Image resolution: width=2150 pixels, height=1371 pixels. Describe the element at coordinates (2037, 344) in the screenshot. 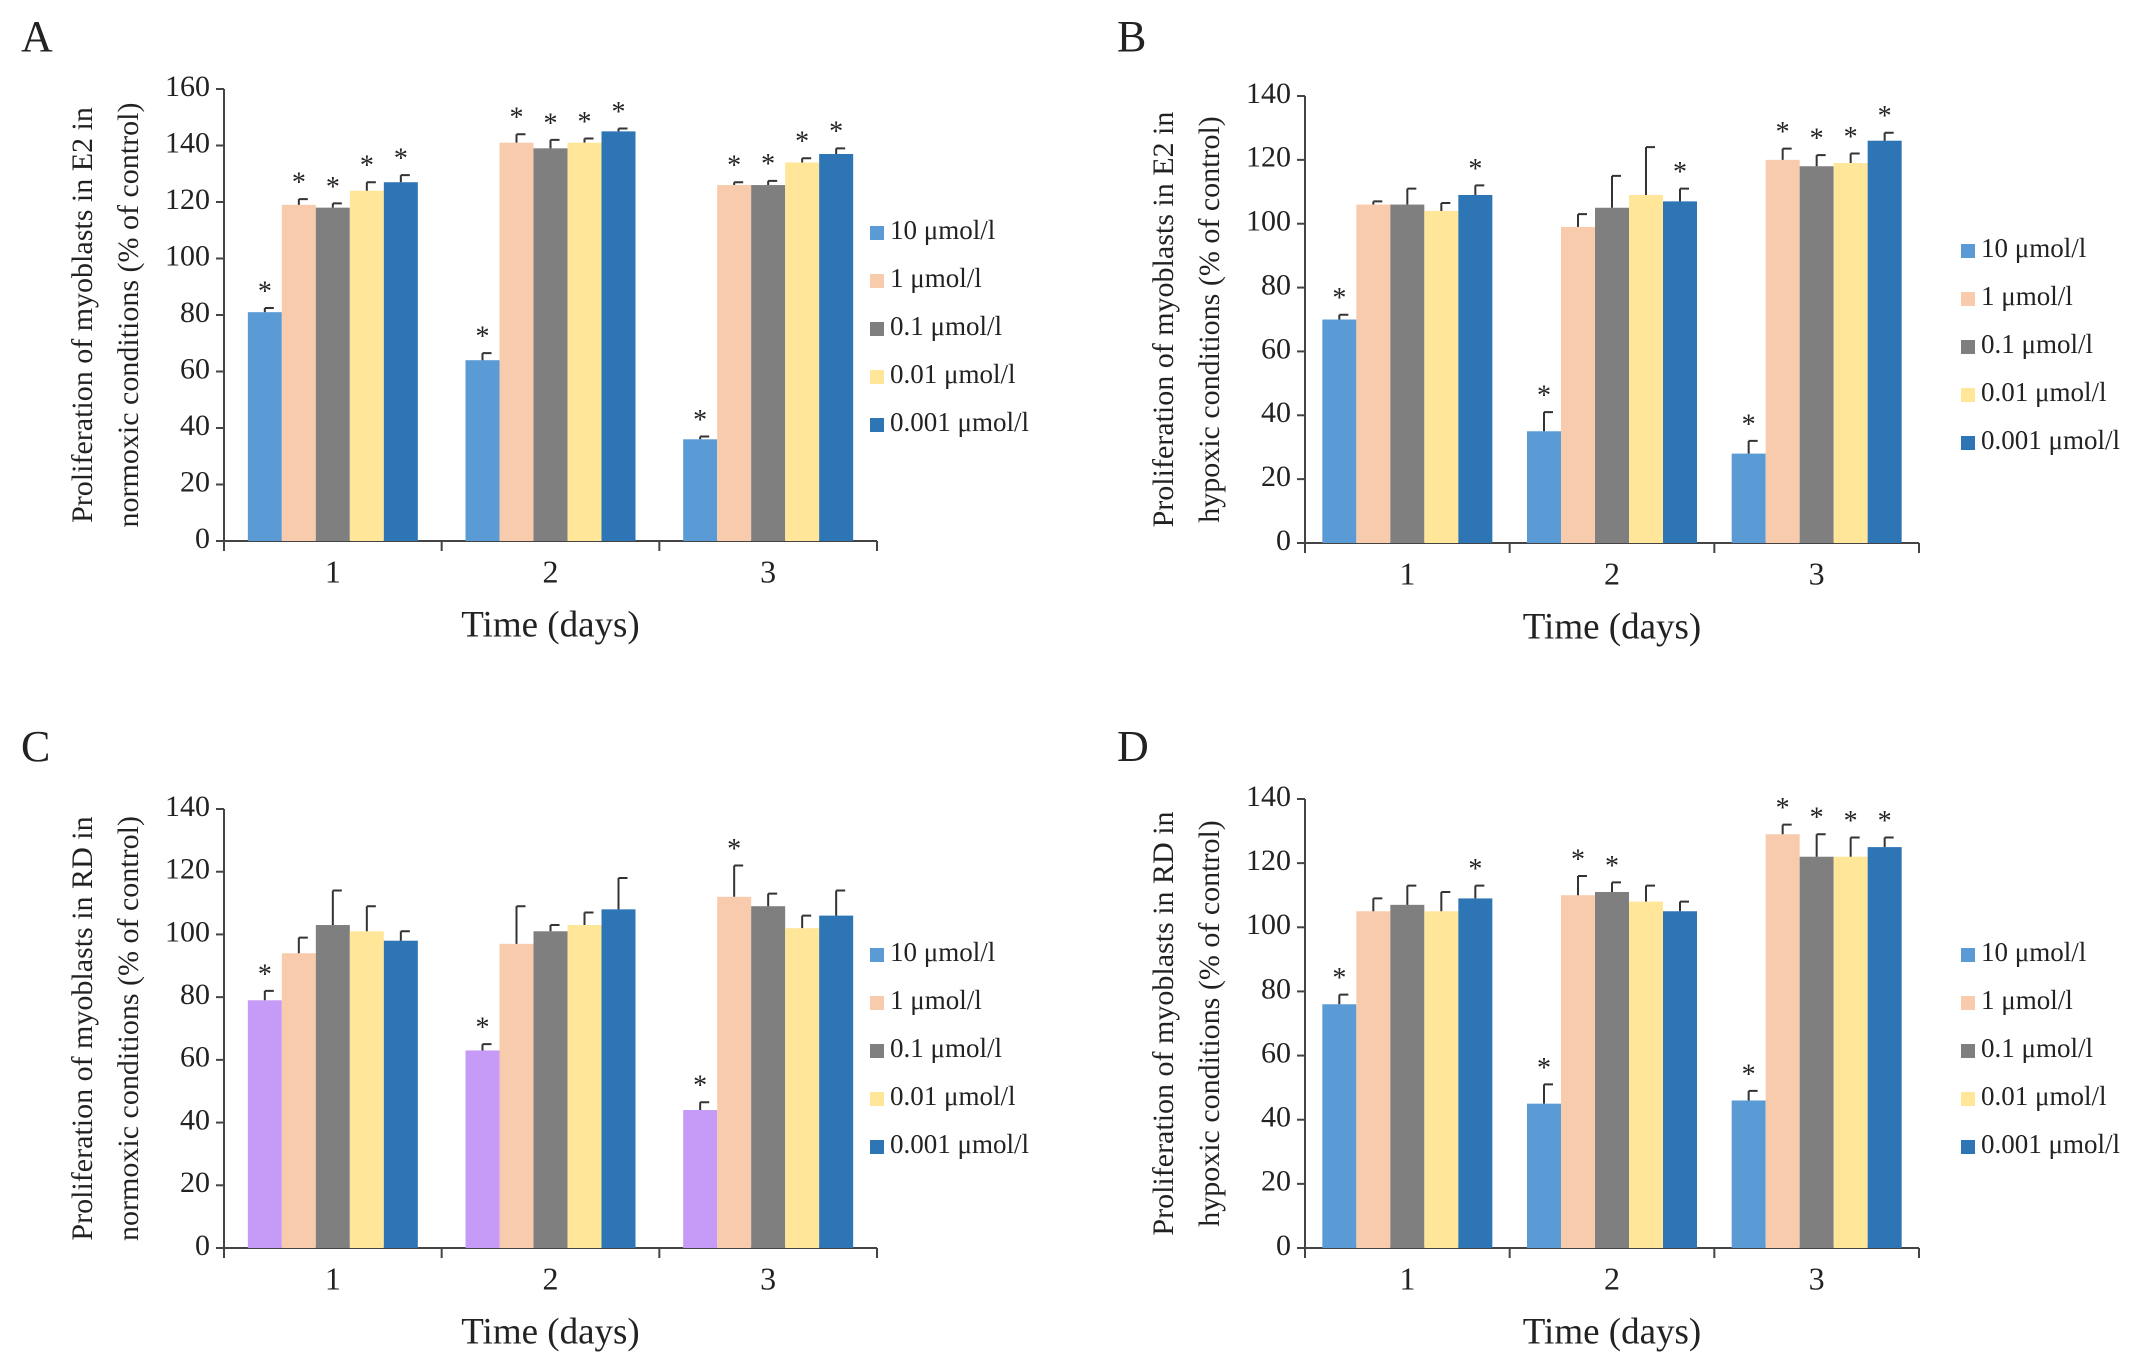

I see `legend-label: 0.1 μmol/l` at that location.